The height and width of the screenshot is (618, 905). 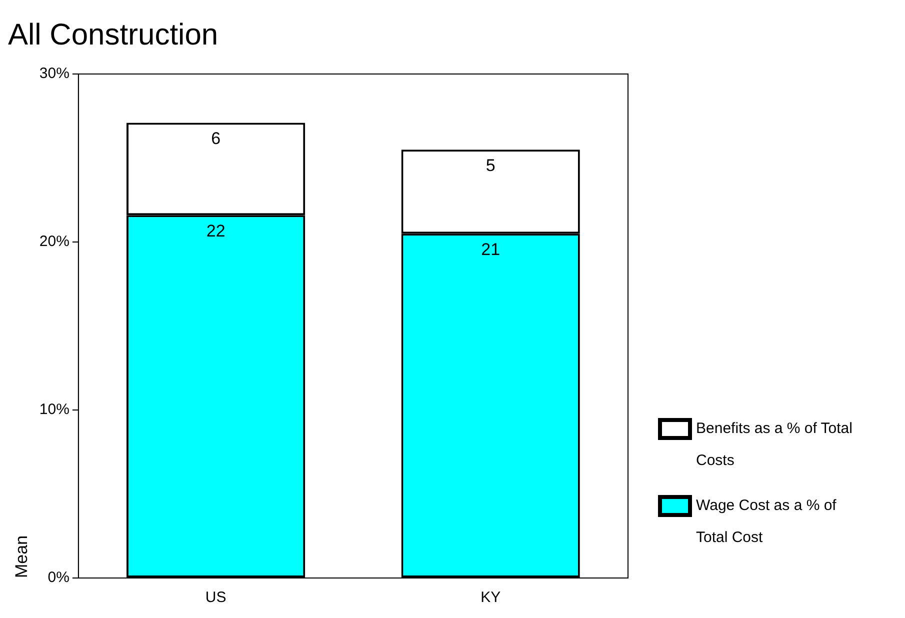 I want to click on x-tick-label: US, so click(x=215, y=597).